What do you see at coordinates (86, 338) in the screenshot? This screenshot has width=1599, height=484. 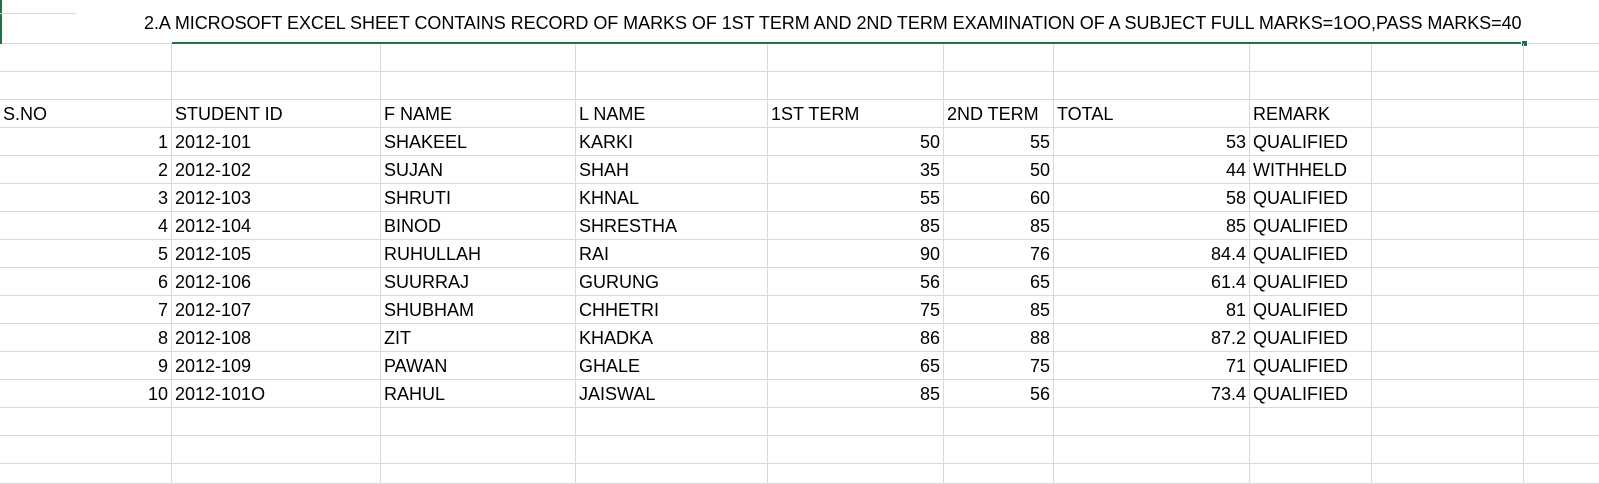 I see `cell-sno: 8` at bounding box center [86, 338].